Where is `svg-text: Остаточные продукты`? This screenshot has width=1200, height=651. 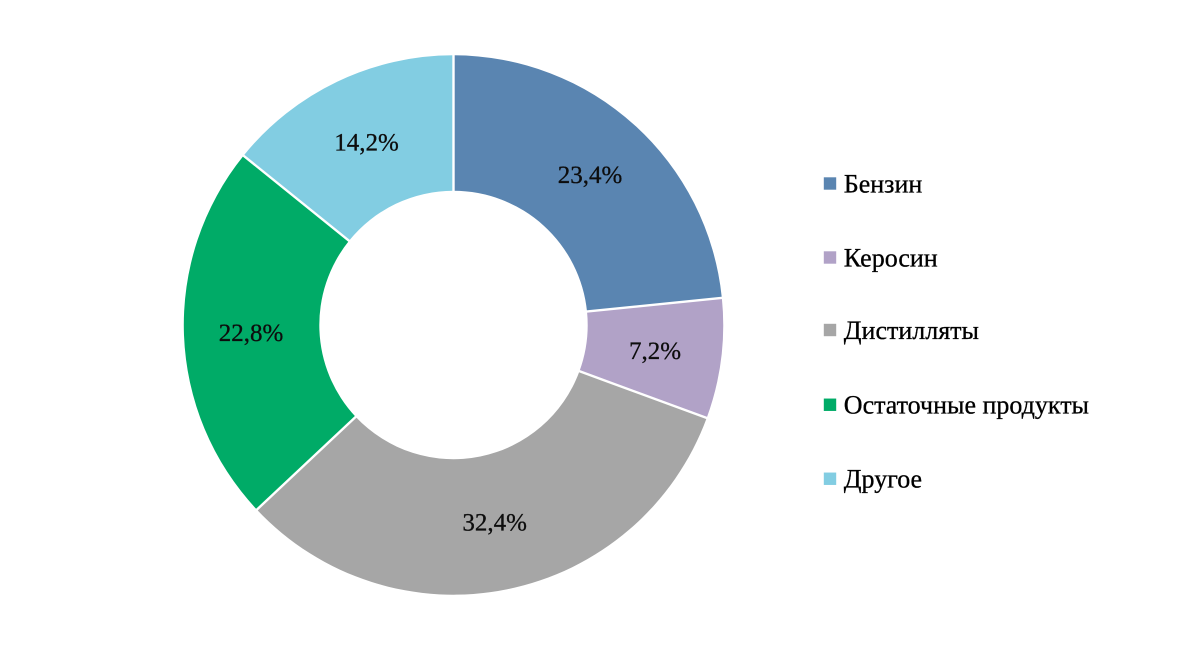 svg-text: Остаточные продукты is located at coordinates (966, 405).